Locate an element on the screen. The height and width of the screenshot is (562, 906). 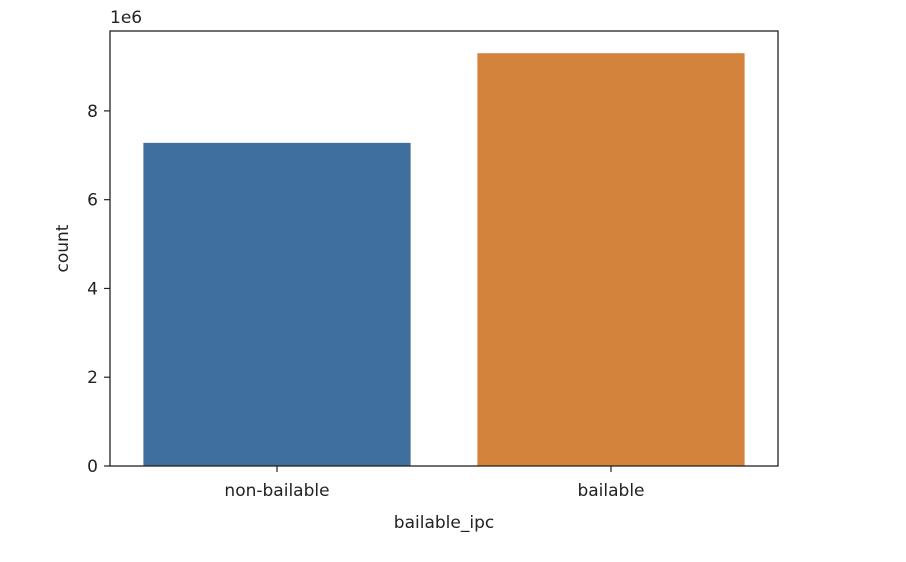
y-axis-label: count is located at coordinates (63, 248).